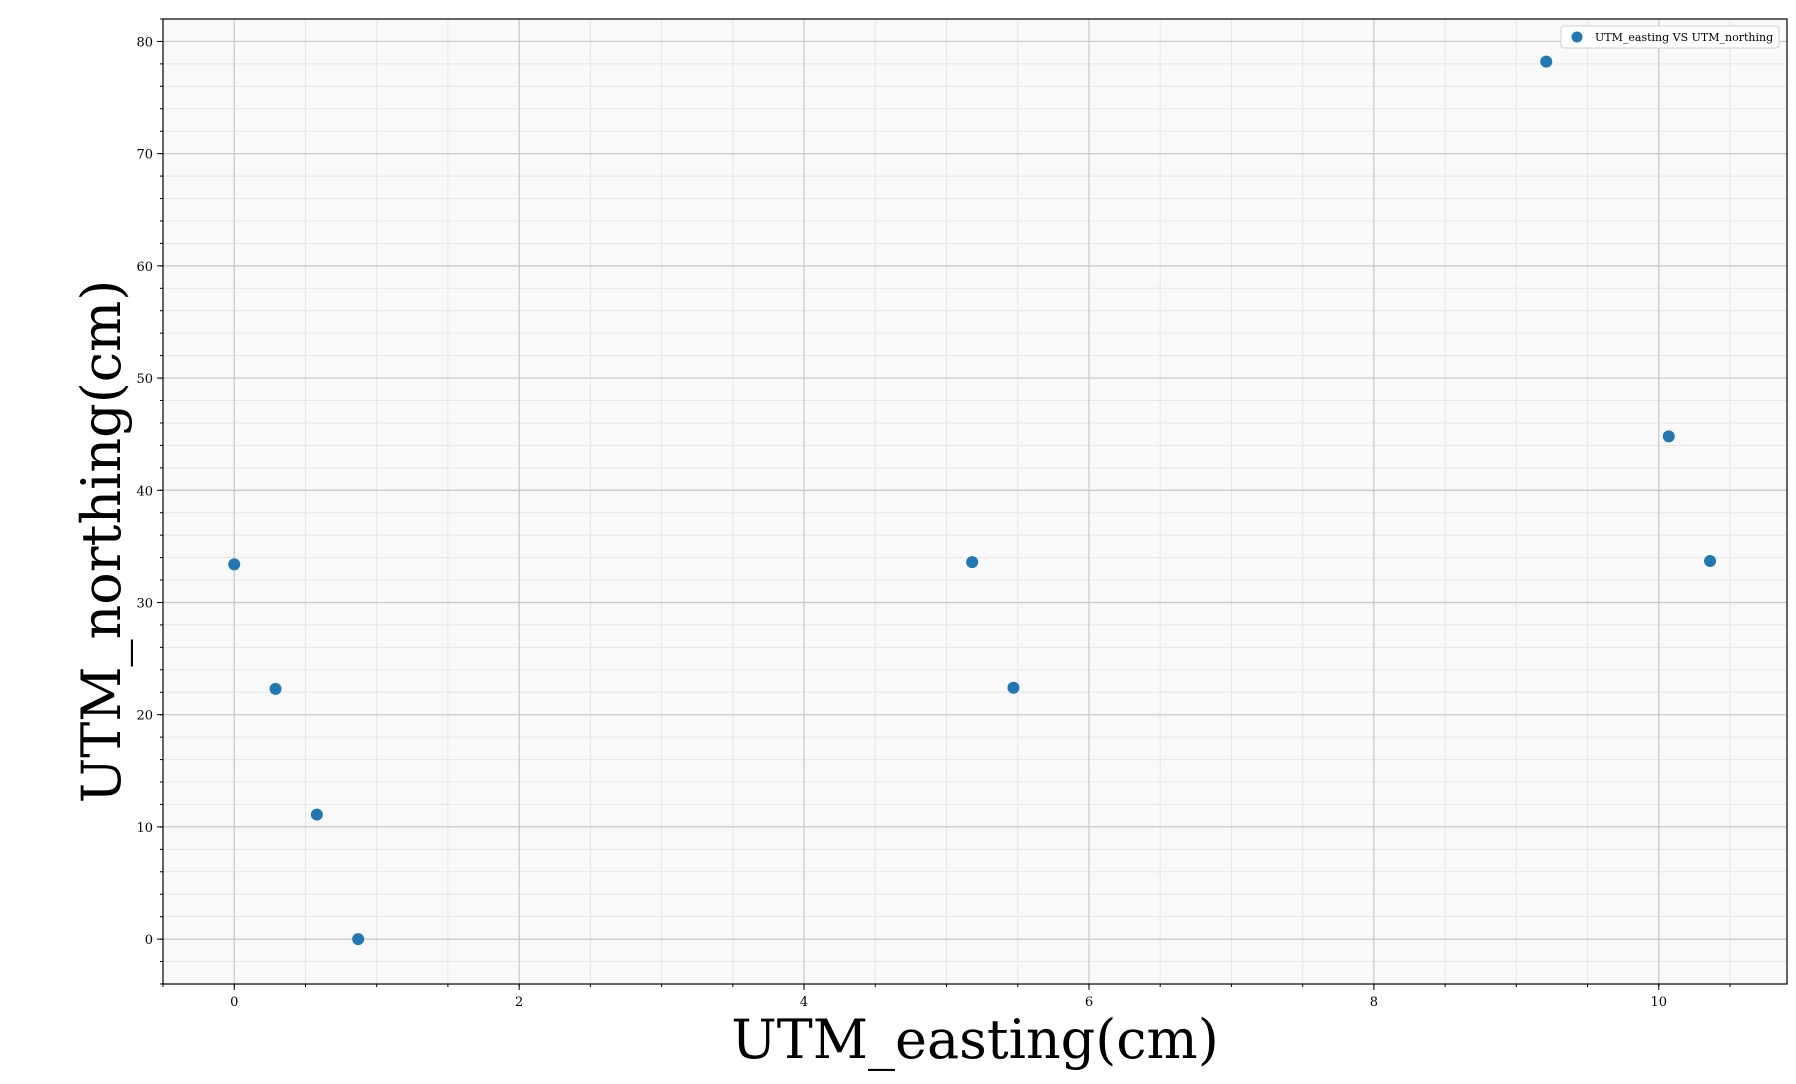  What do you see at coordinates (804, 1002) in the screenshot?
I see `x-tick-label: 4` at bounding box center [804, 1002].